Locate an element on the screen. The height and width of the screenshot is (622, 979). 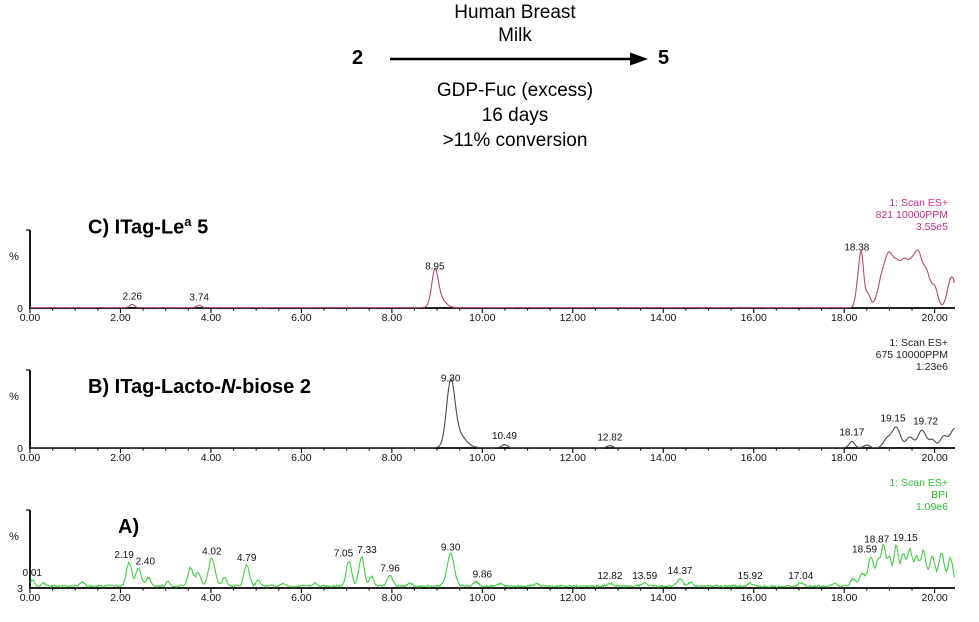
peak-label: 3.74 is located at coordinates (199, 297).